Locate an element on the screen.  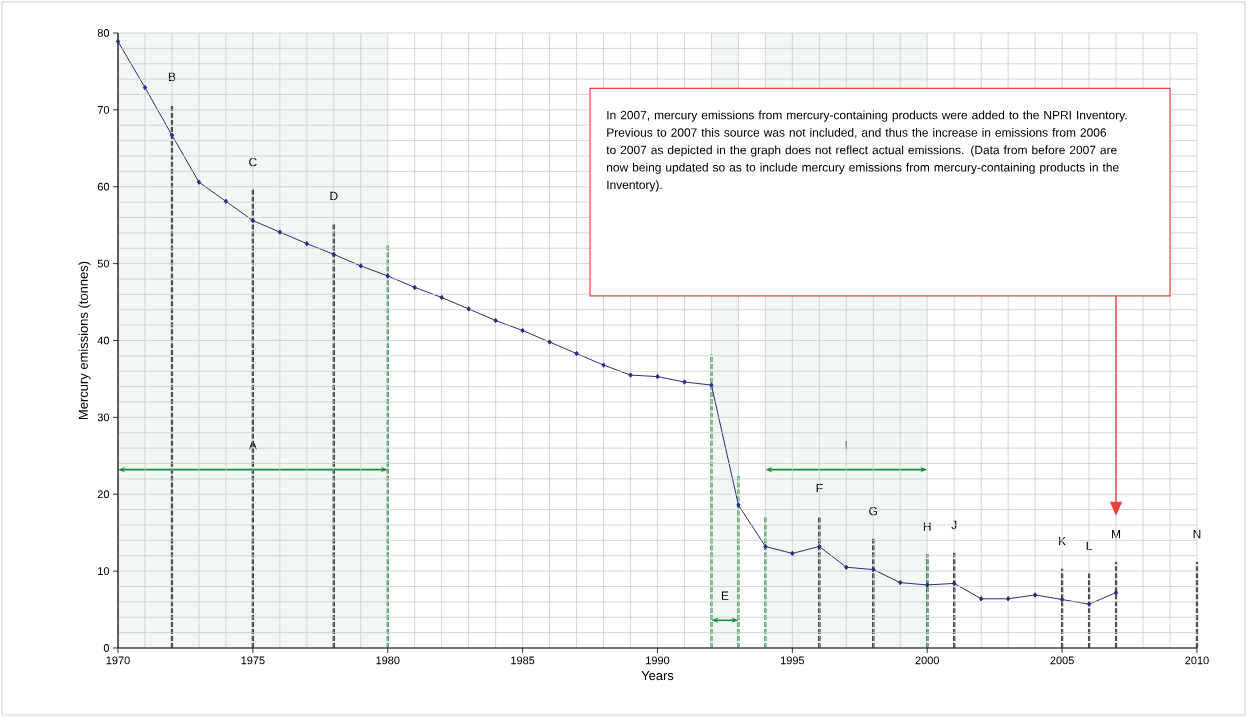
y-tick-label: 40 is located at coordinates (103, 340).